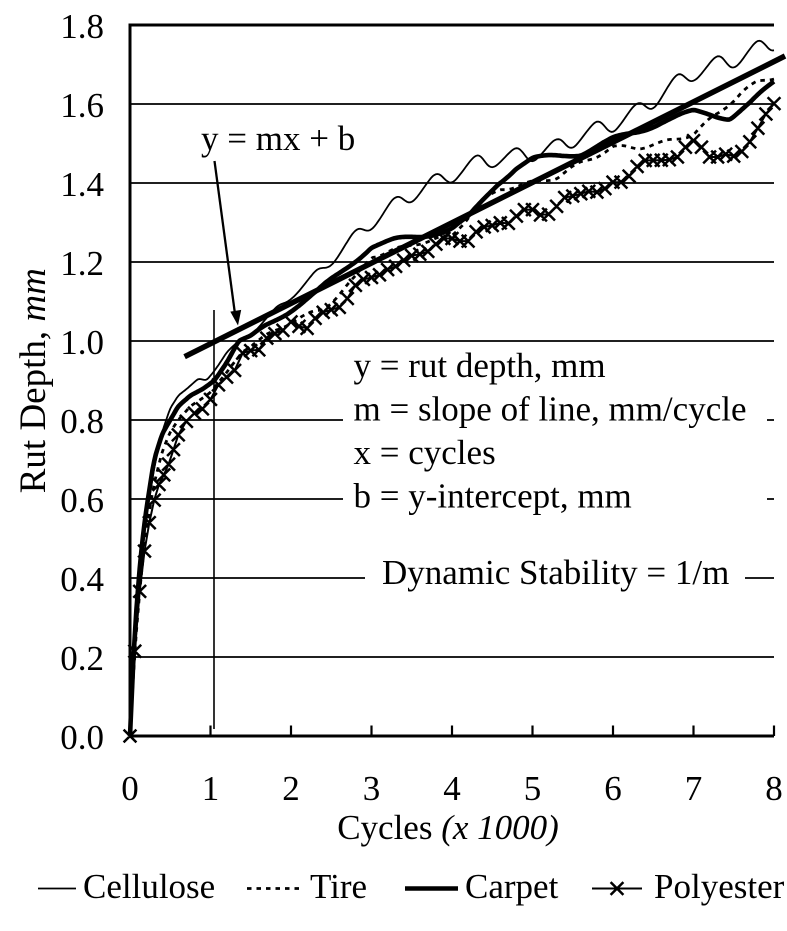  I want to click on svg-text: 0.6, so click(82, 500).